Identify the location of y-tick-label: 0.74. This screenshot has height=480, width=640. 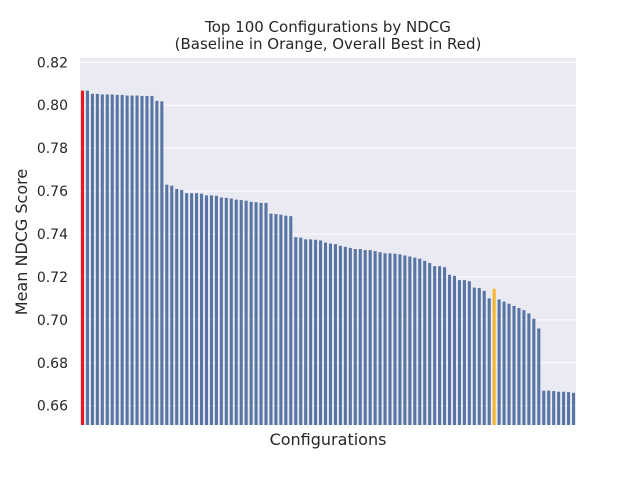
(52, 235).